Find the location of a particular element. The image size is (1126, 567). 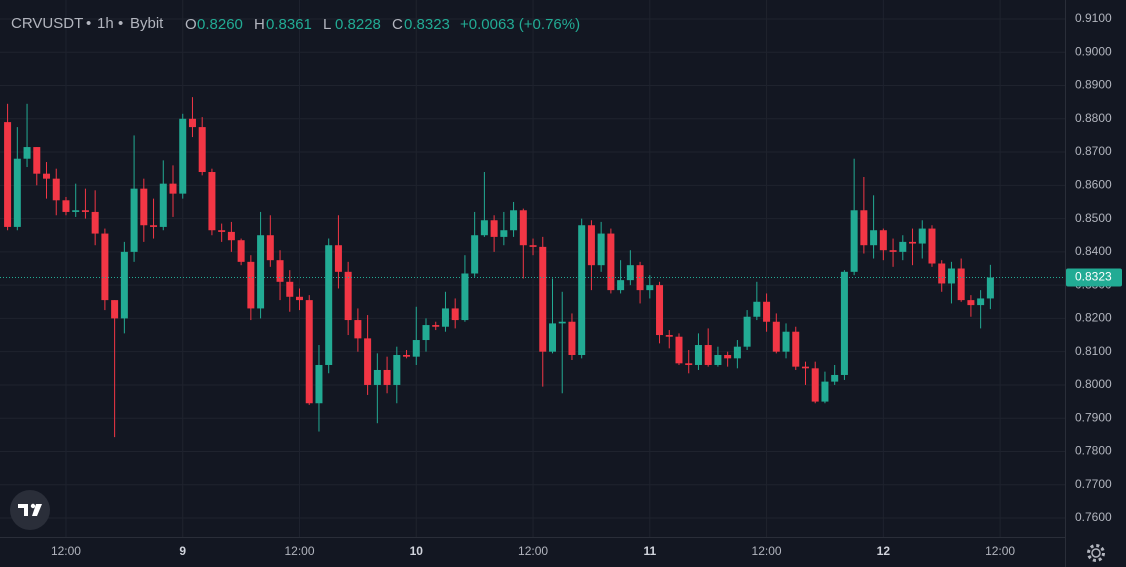

ohlc-key: L is located at coordinates (327, 24).